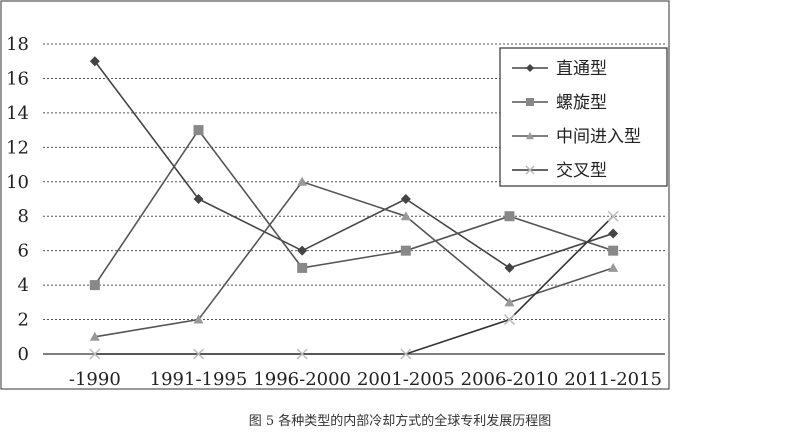  I want to click on y-tick-label: 10, so click(17, 182).